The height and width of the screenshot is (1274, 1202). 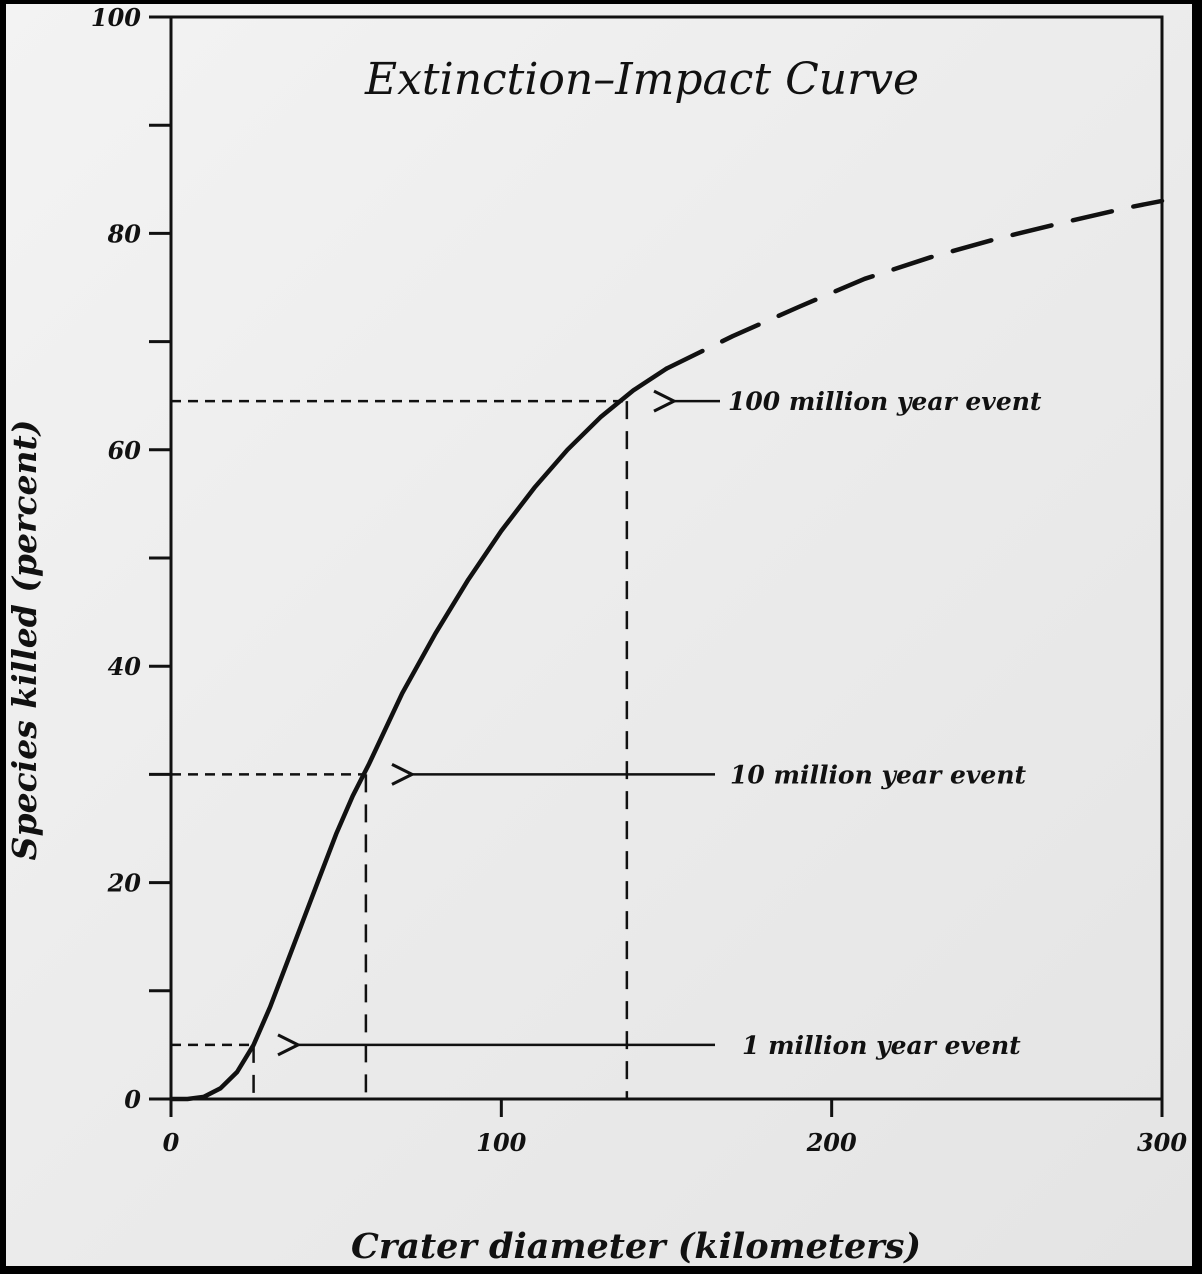 I want to click on x-tick-label: 300, so click(x=1162, y=1142).